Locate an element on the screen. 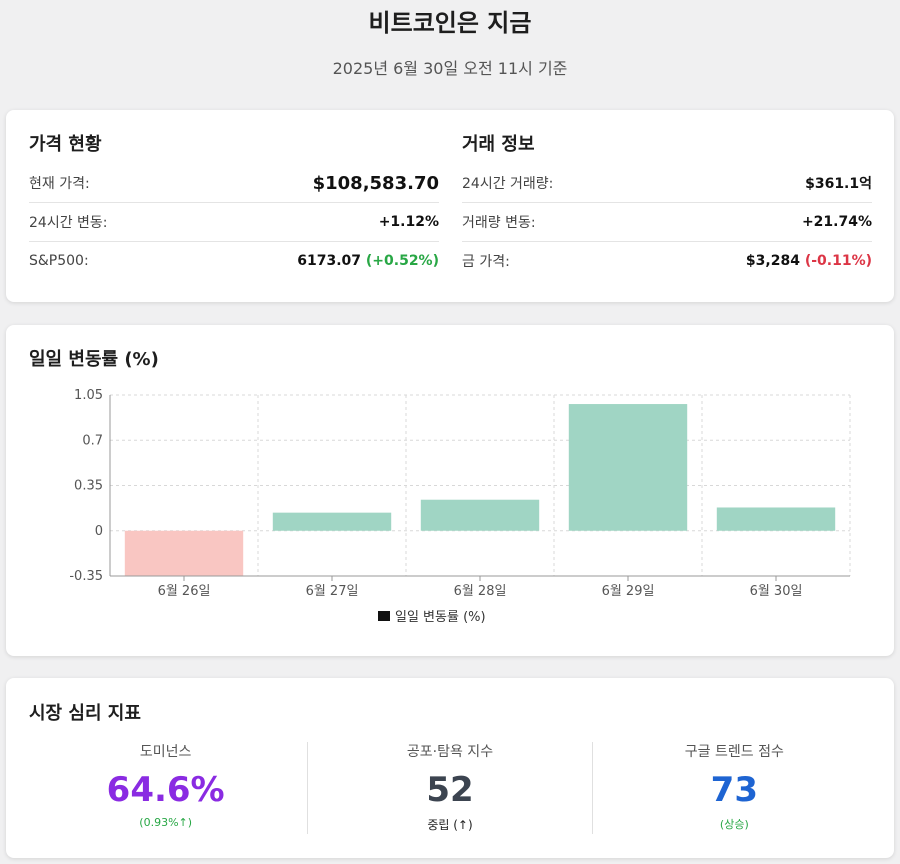  google-trends-note: (상승) is located at coordinates (734, 824).